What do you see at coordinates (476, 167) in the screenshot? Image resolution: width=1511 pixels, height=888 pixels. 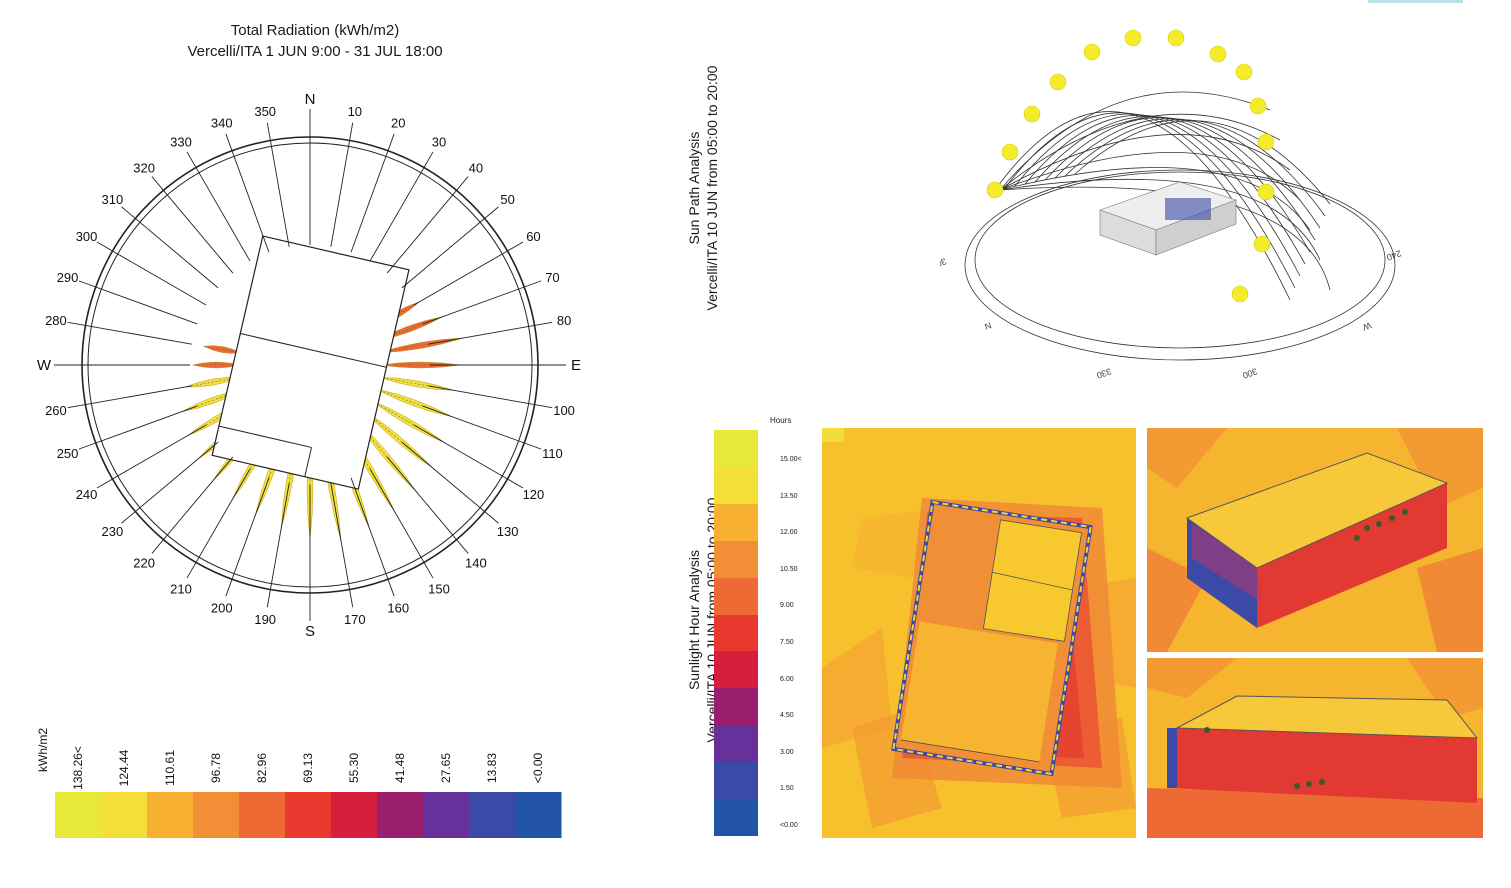 I see `angle-label: 40` at bounding box center [476, 167].